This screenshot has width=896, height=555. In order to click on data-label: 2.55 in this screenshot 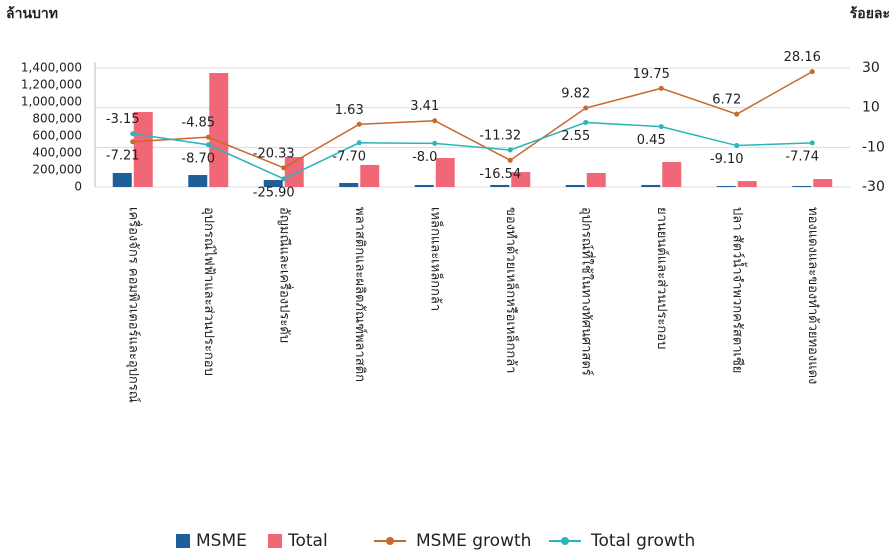, I will do `click(575, 136)`.